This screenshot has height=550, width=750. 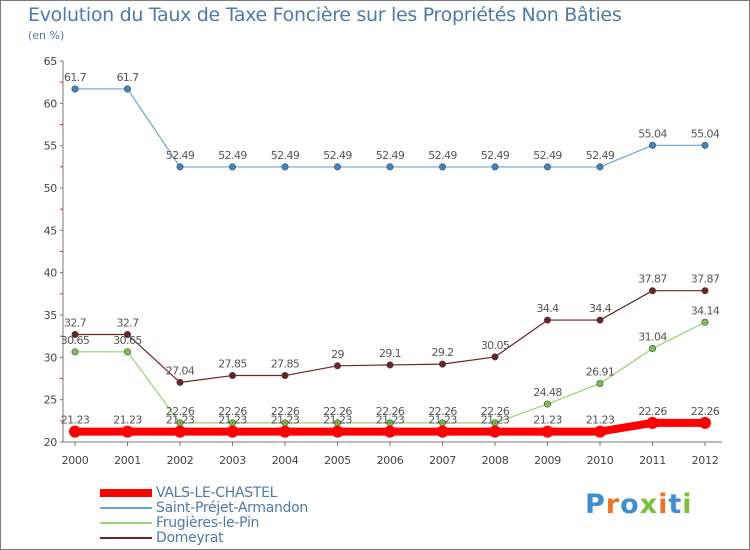 What do you see at coordinates (51, 273) in the screenshot?
I see `y-tick-label: 40` at bounding box center [51, 273].